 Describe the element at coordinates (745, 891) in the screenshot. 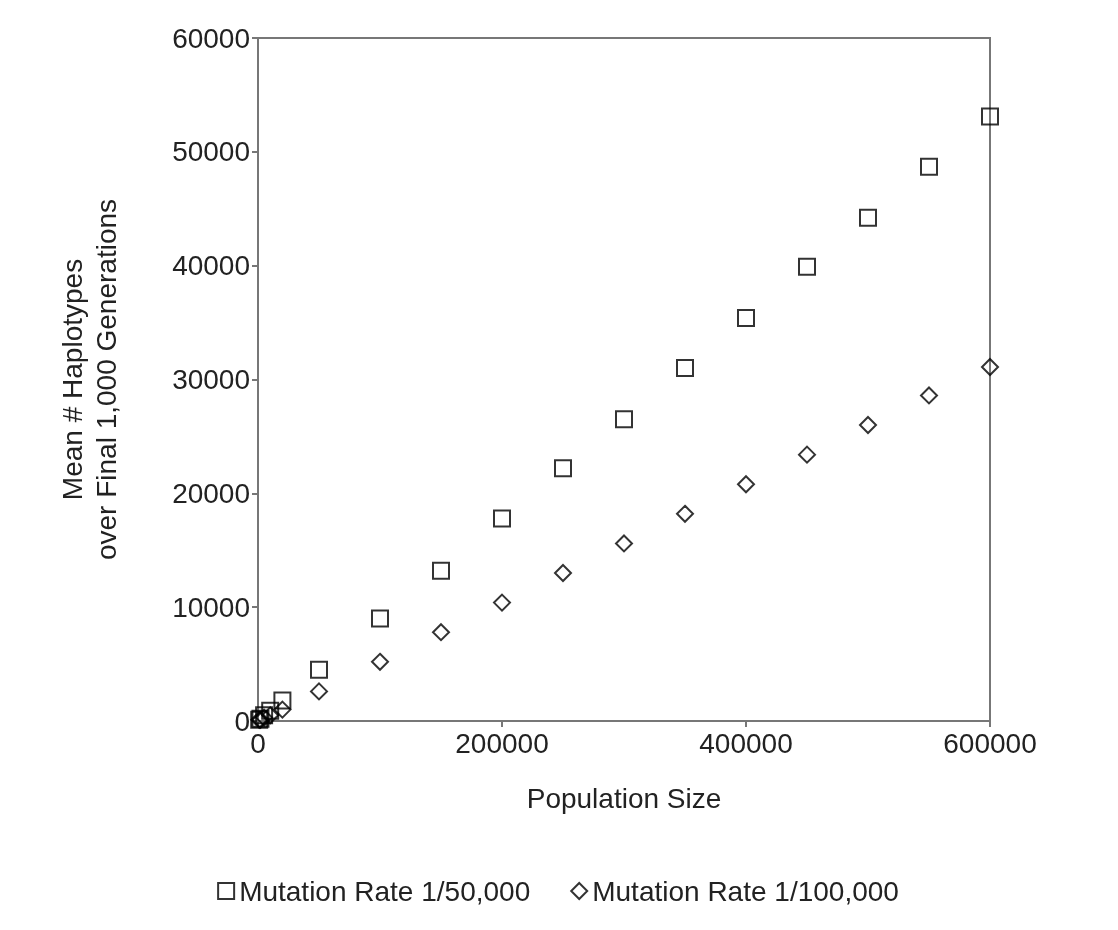

I see `legend-label: Mutation Rate 1/100,000` at that location.